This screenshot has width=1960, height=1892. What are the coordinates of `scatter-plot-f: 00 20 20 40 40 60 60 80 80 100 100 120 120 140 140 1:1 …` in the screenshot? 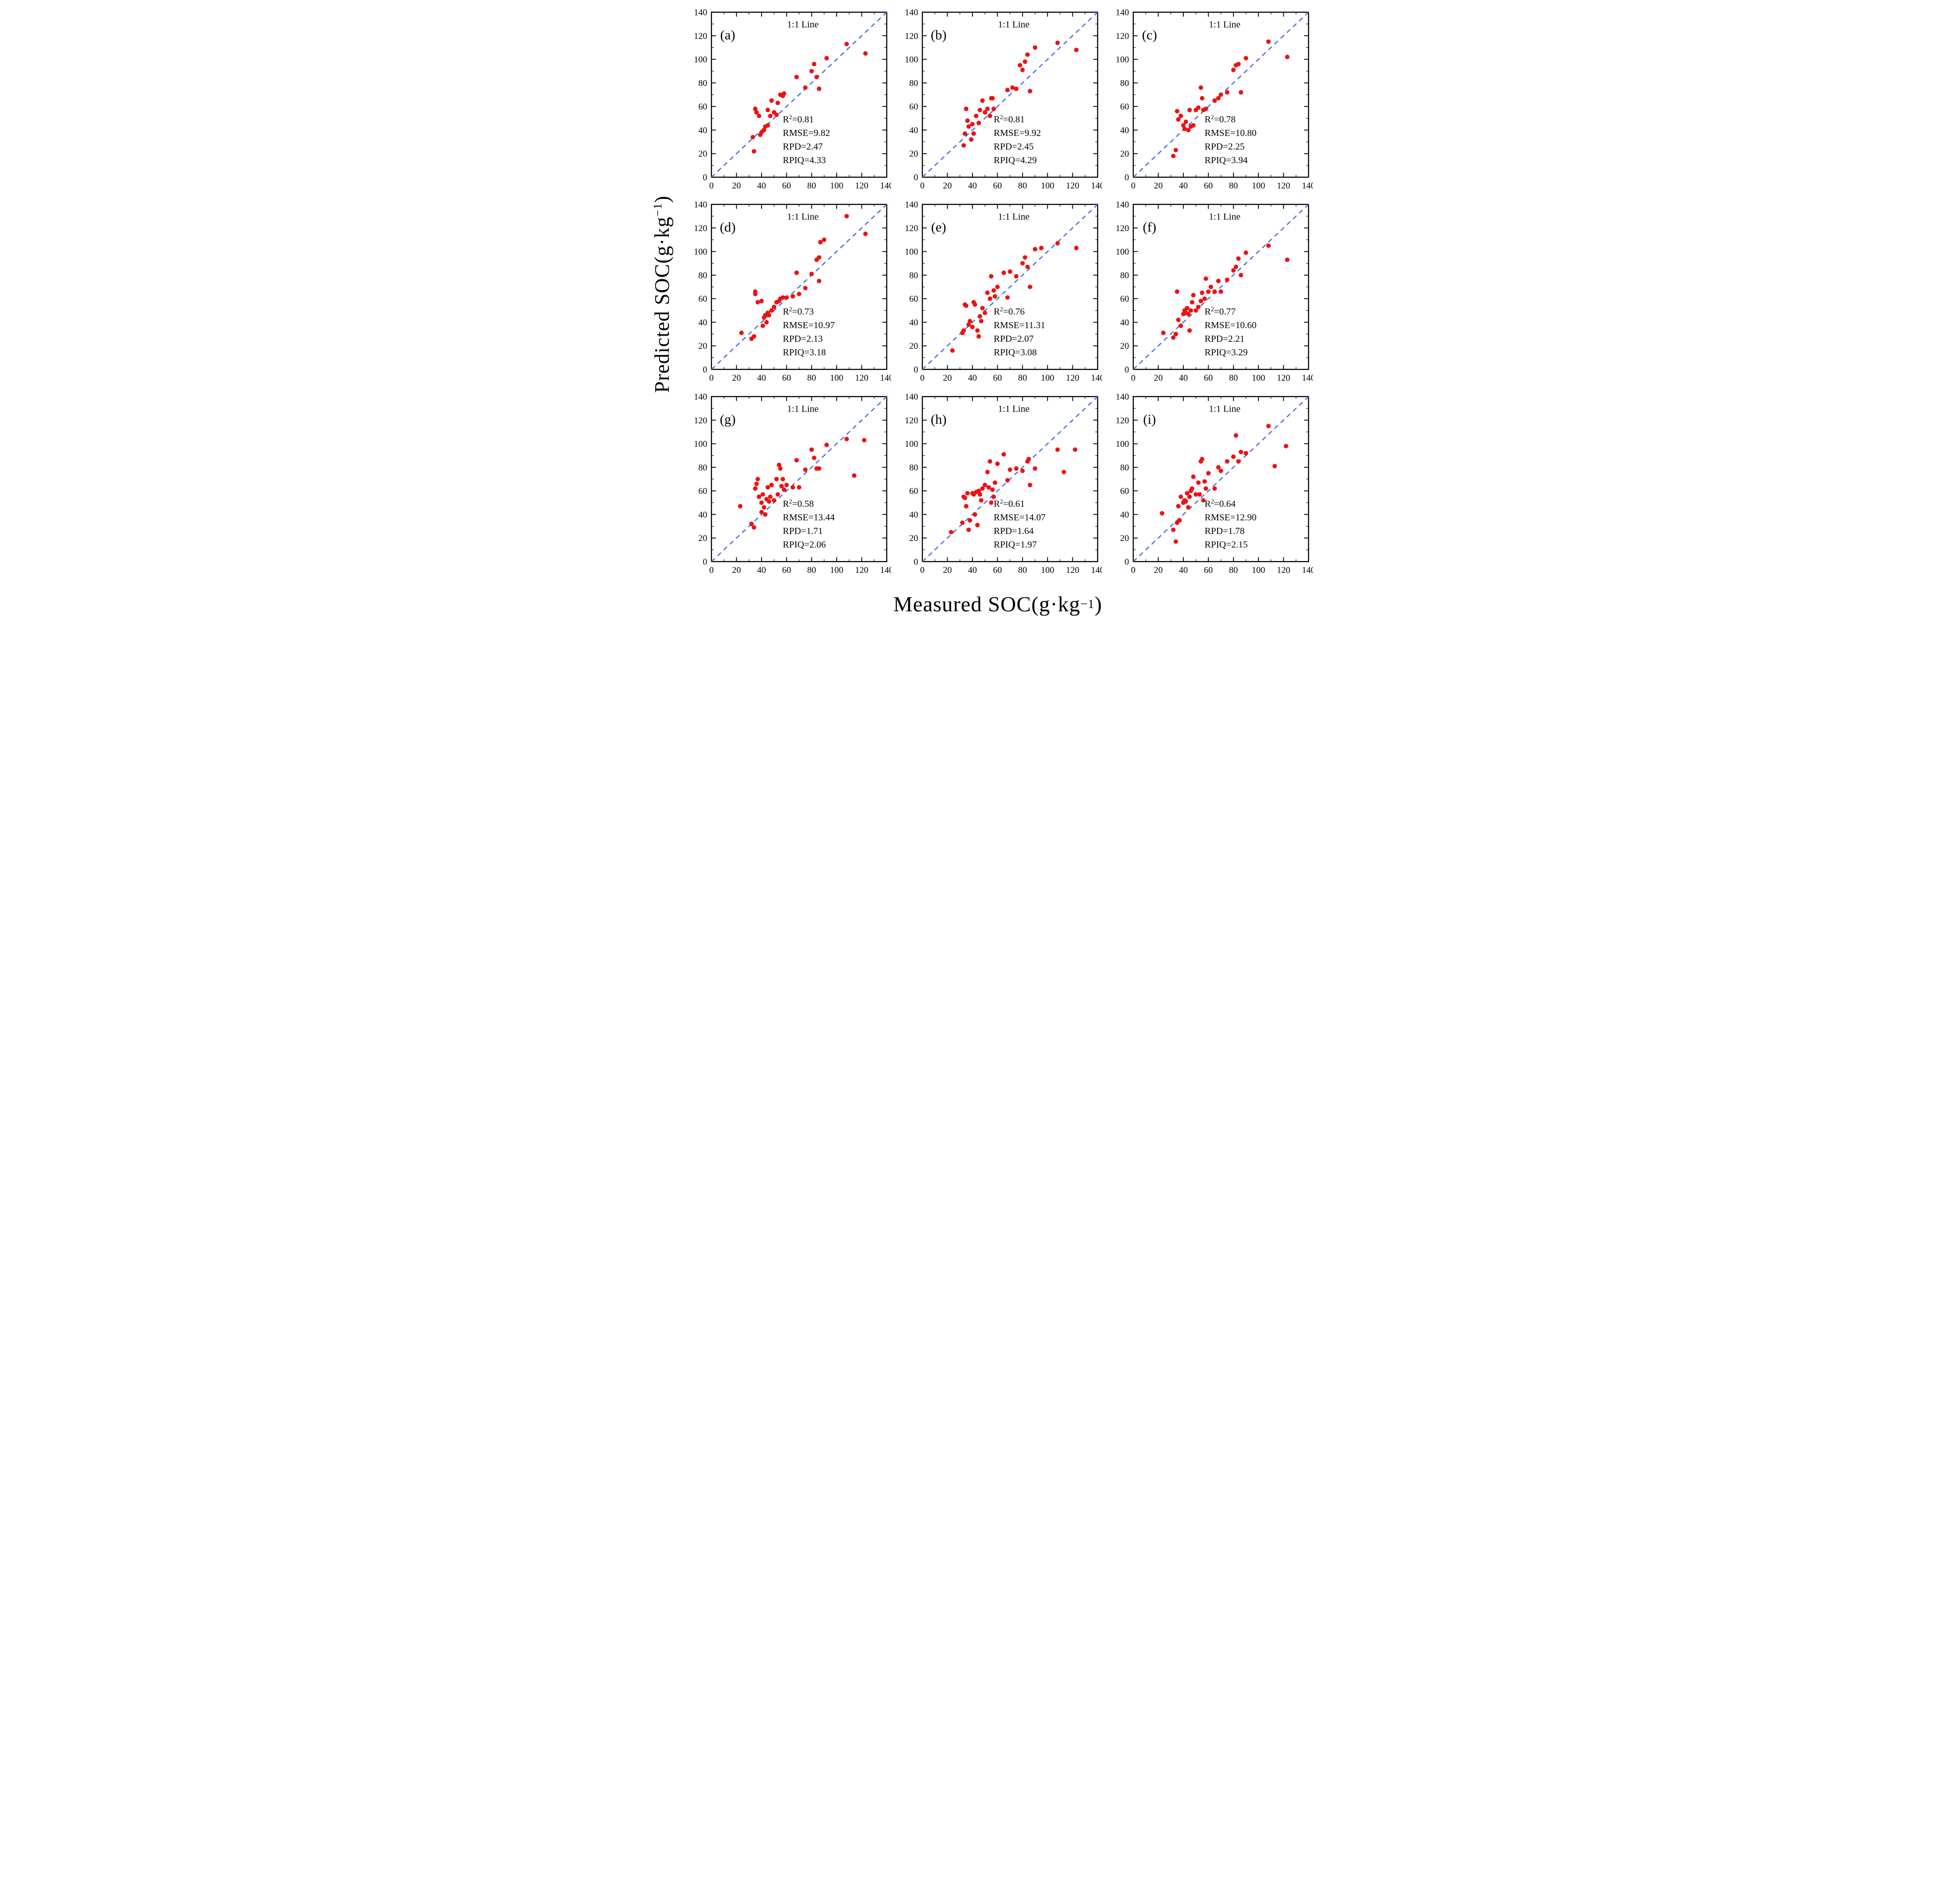 It's located at (1216, 291).